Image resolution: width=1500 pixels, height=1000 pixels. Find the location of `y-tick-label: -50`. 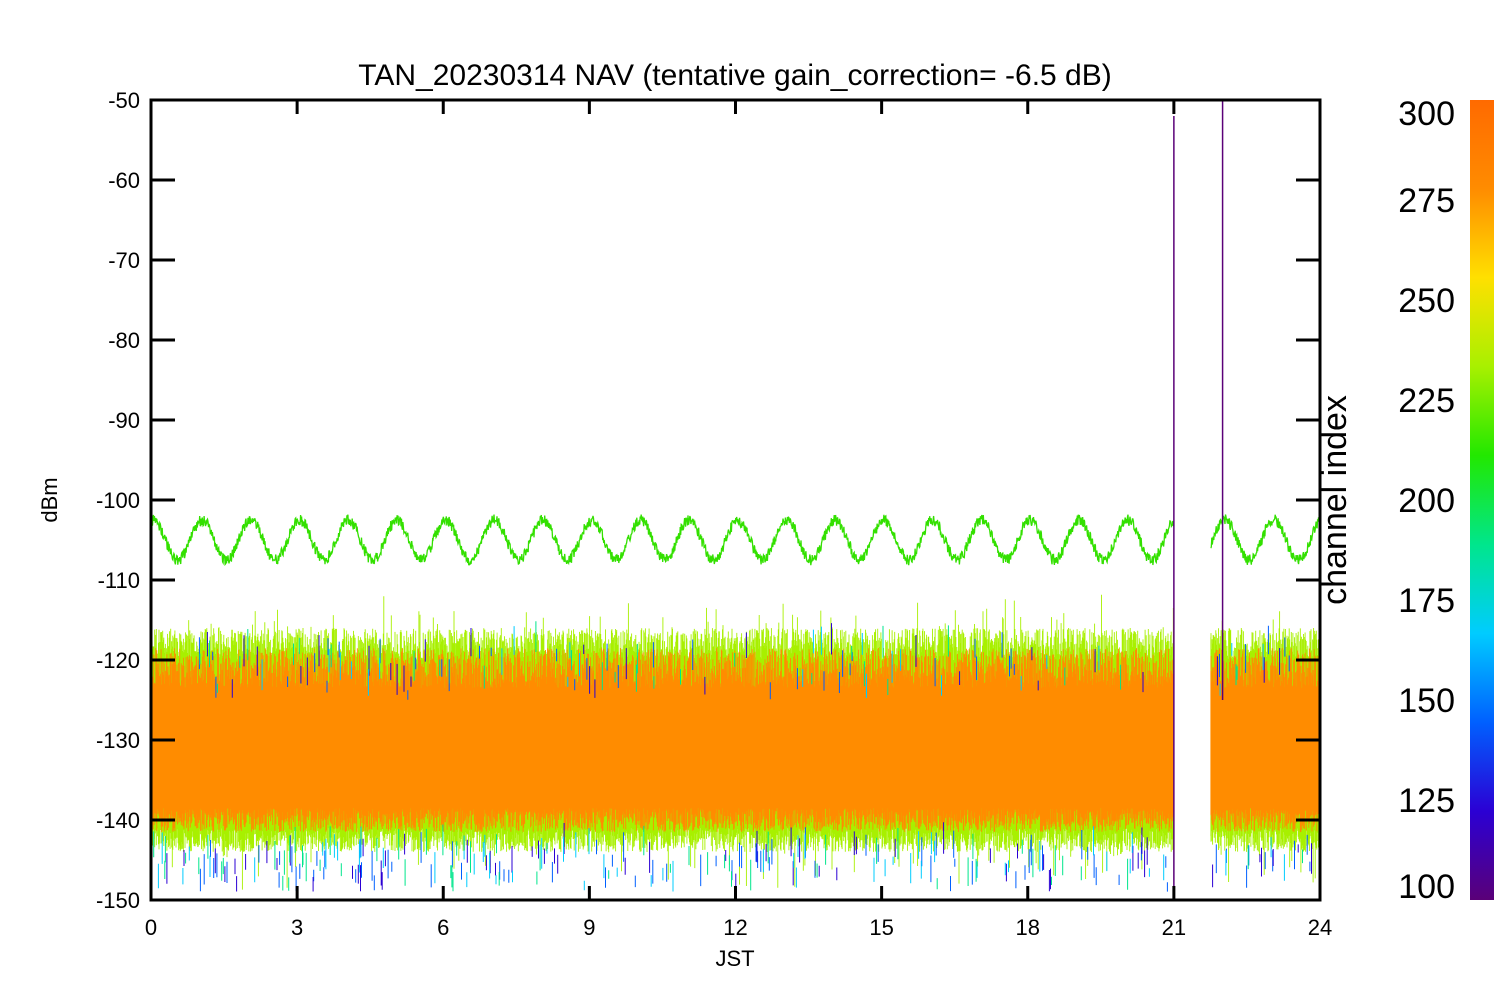

y-tick-label: -50 is located at coordinates (124, 100).